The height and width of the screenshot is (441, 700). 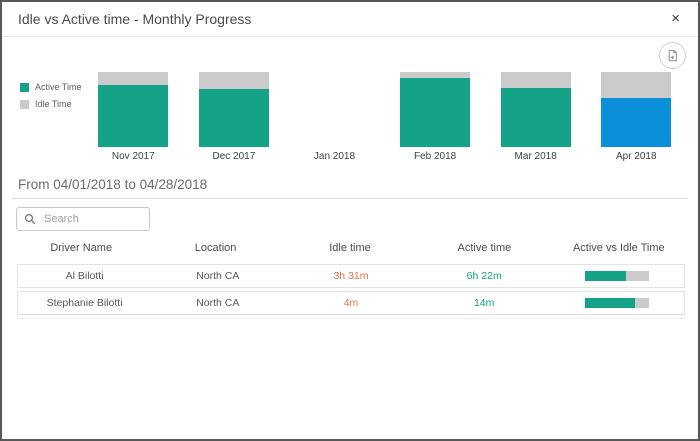 What do you see at coordinates (351, 318) in the screenshot?
I see `table-bottom-divider` at bounding box center [351, 318].